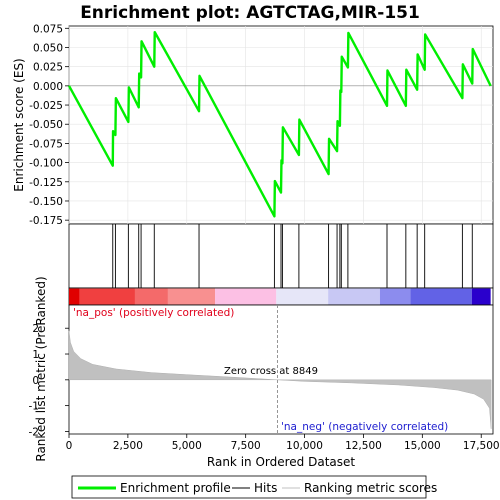  I want to click on es-y-tick-label: -0.075, so click(46, 144).